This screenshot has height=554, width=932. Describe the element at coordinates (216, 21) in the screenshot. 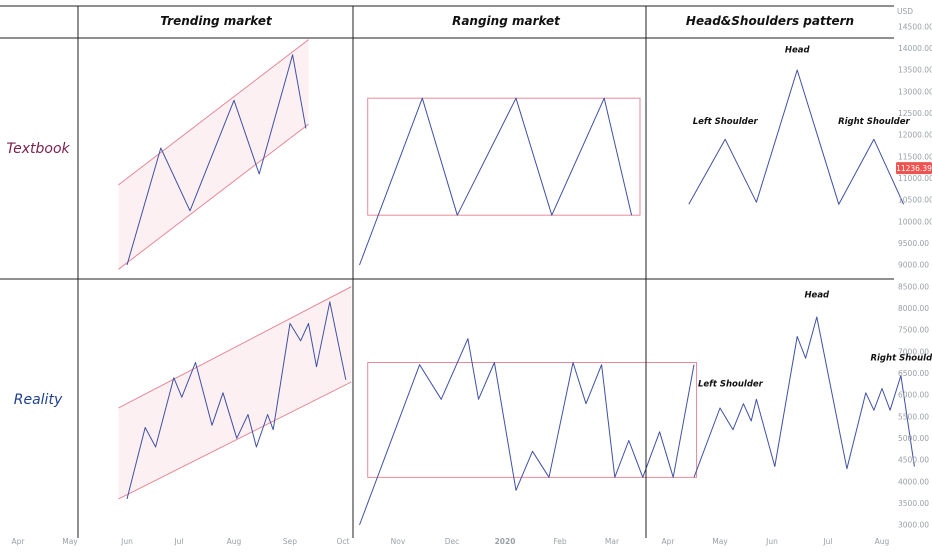

I see `column-header-0: Trending market` at that location.